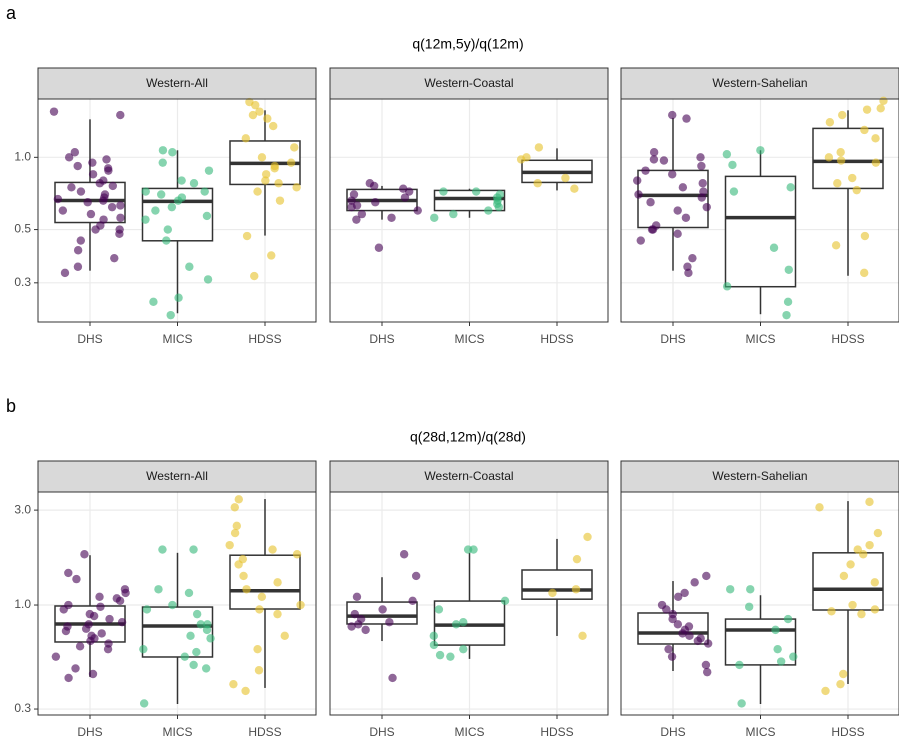 The width and height of the screenshot is (899, 744). What do you see at coordinates (11, 13) in the screenshot?
I see `panel-label: a` at bounding box center [11, 13].